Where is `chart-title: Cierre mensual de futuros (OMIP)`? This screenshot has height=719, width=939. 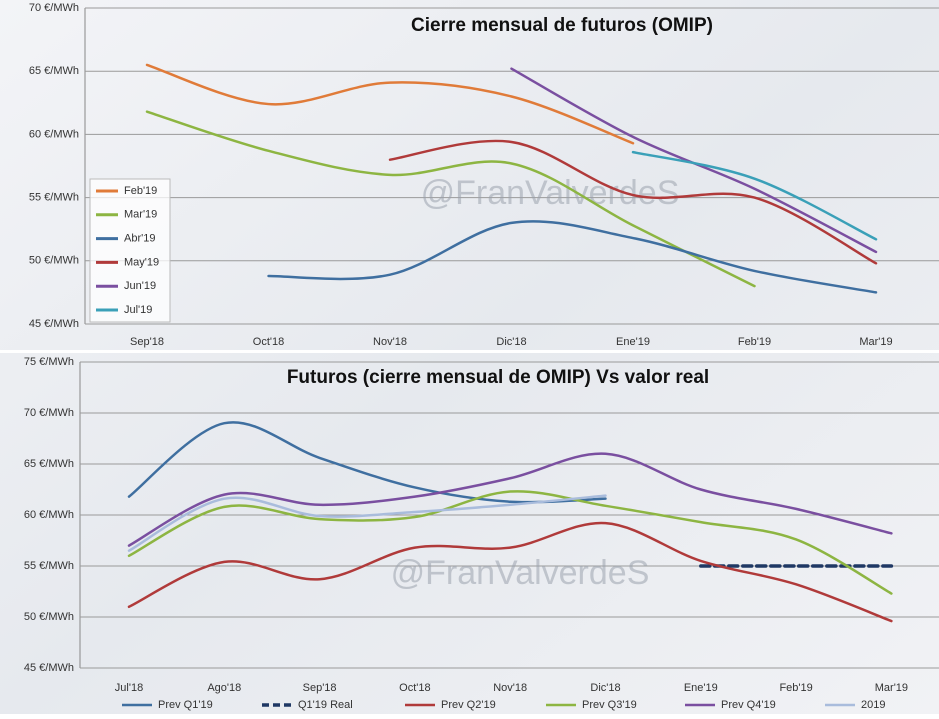
chart-title: Cierre mensual de futuros (OMIP) is located at coordinates (562, 25).